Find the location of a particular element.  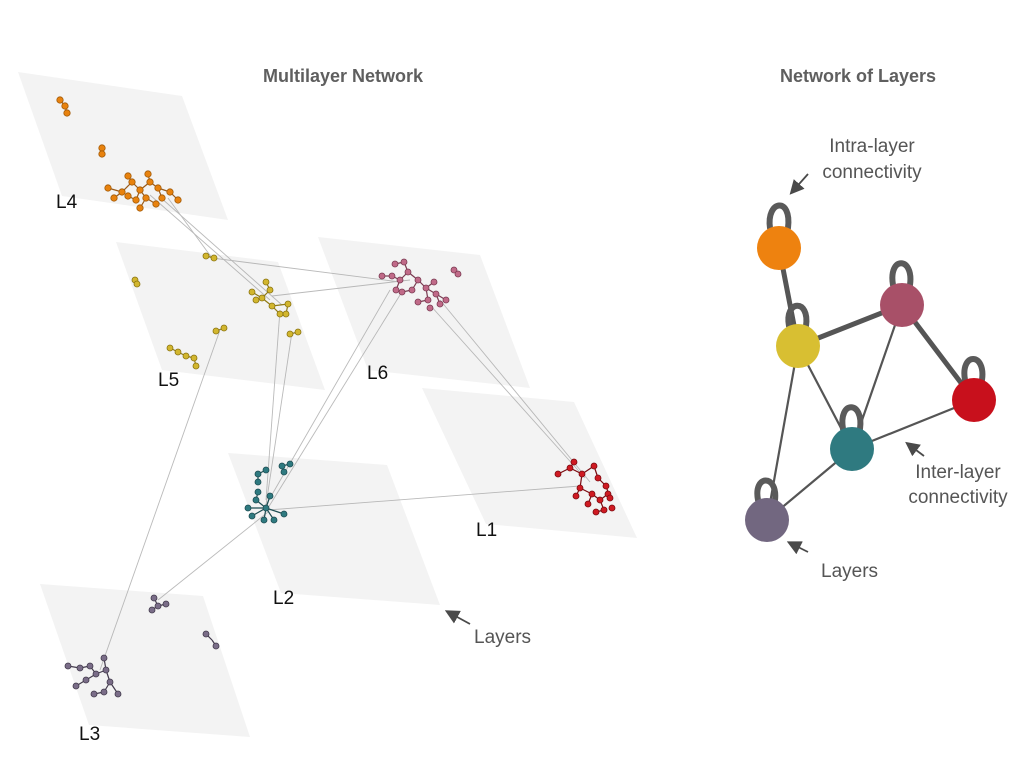

layer-label-L6: L6 is located at coordinates (377, 373).